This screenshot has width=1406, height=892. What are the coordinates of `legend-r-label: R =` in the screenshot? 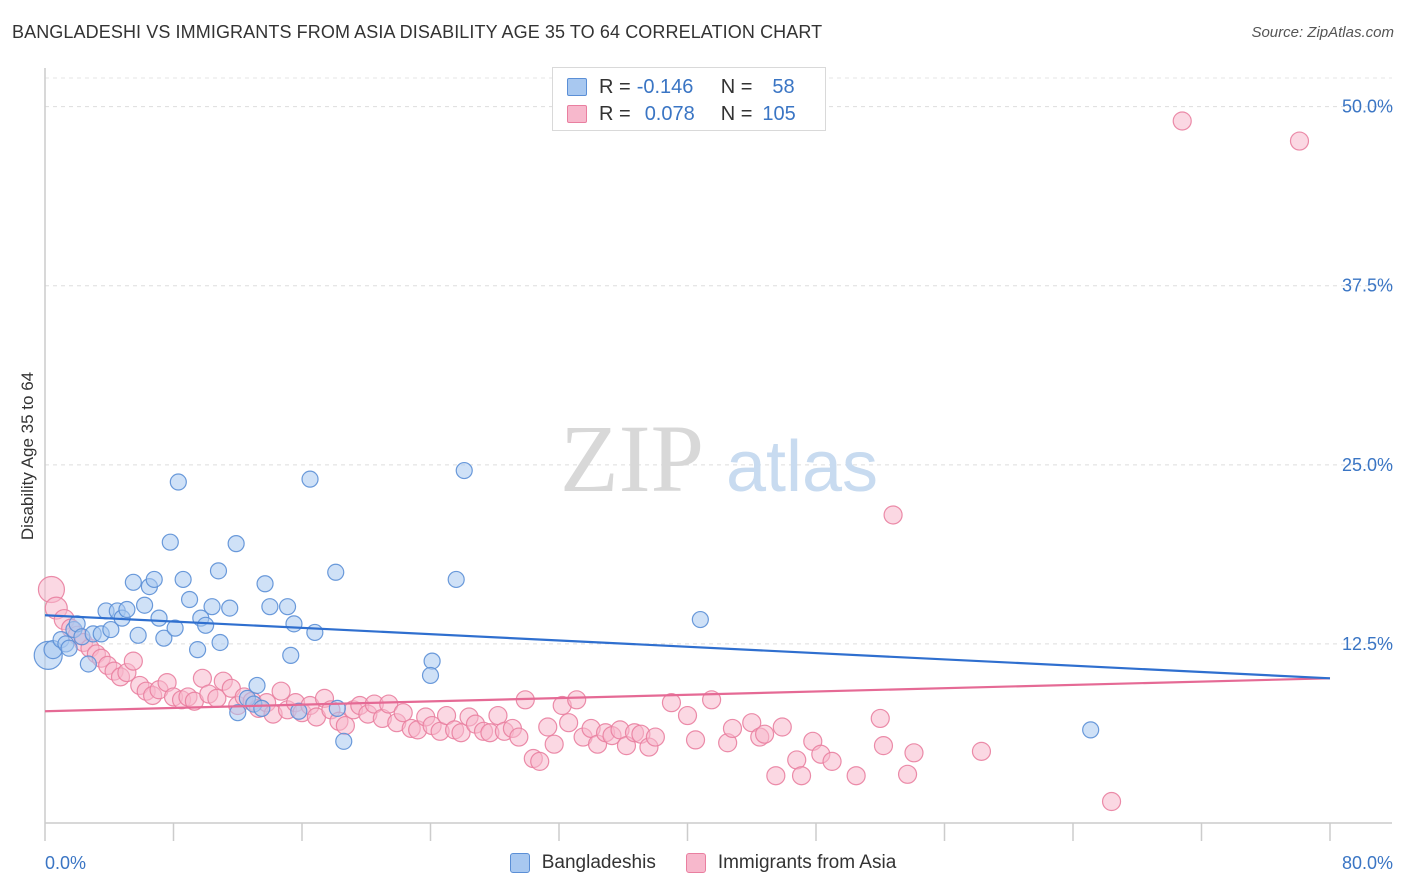 It's located at (615, 113).